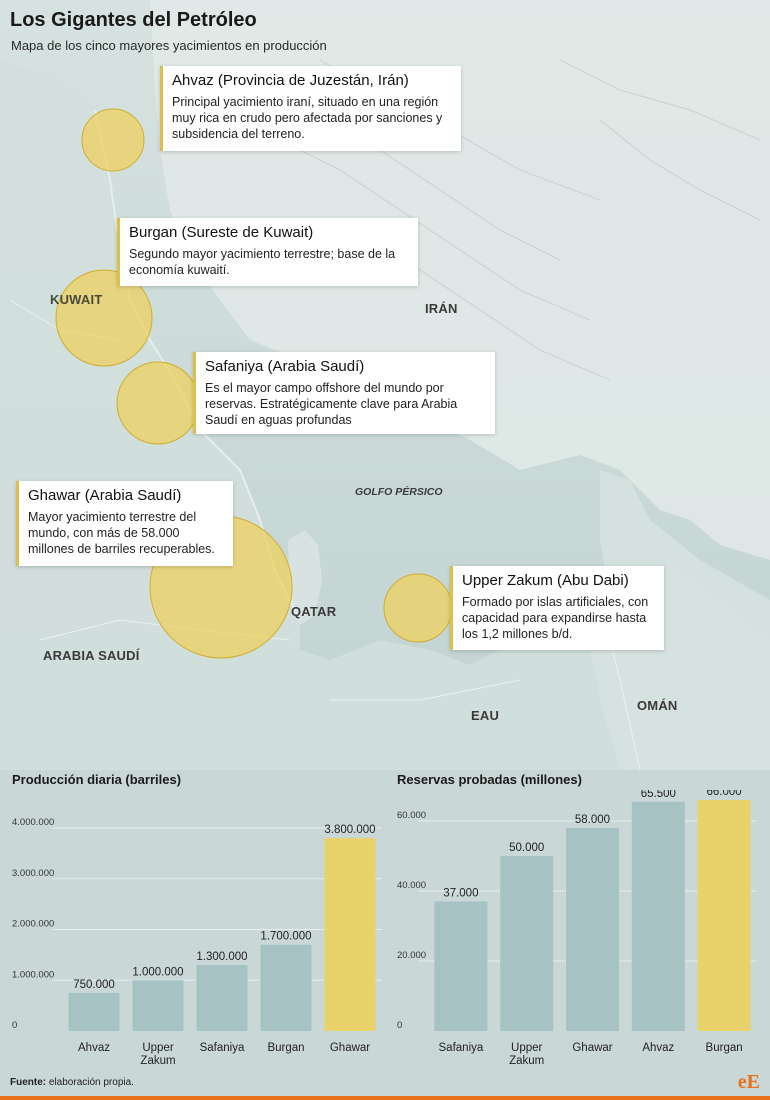 The height and width of the screenshot is (1100, 770). What do you see at coordinates (285, 366) in the screenshot?
I see `card-title: Safaniya (Arabia Saudí)` at bounding box center [285, 366].